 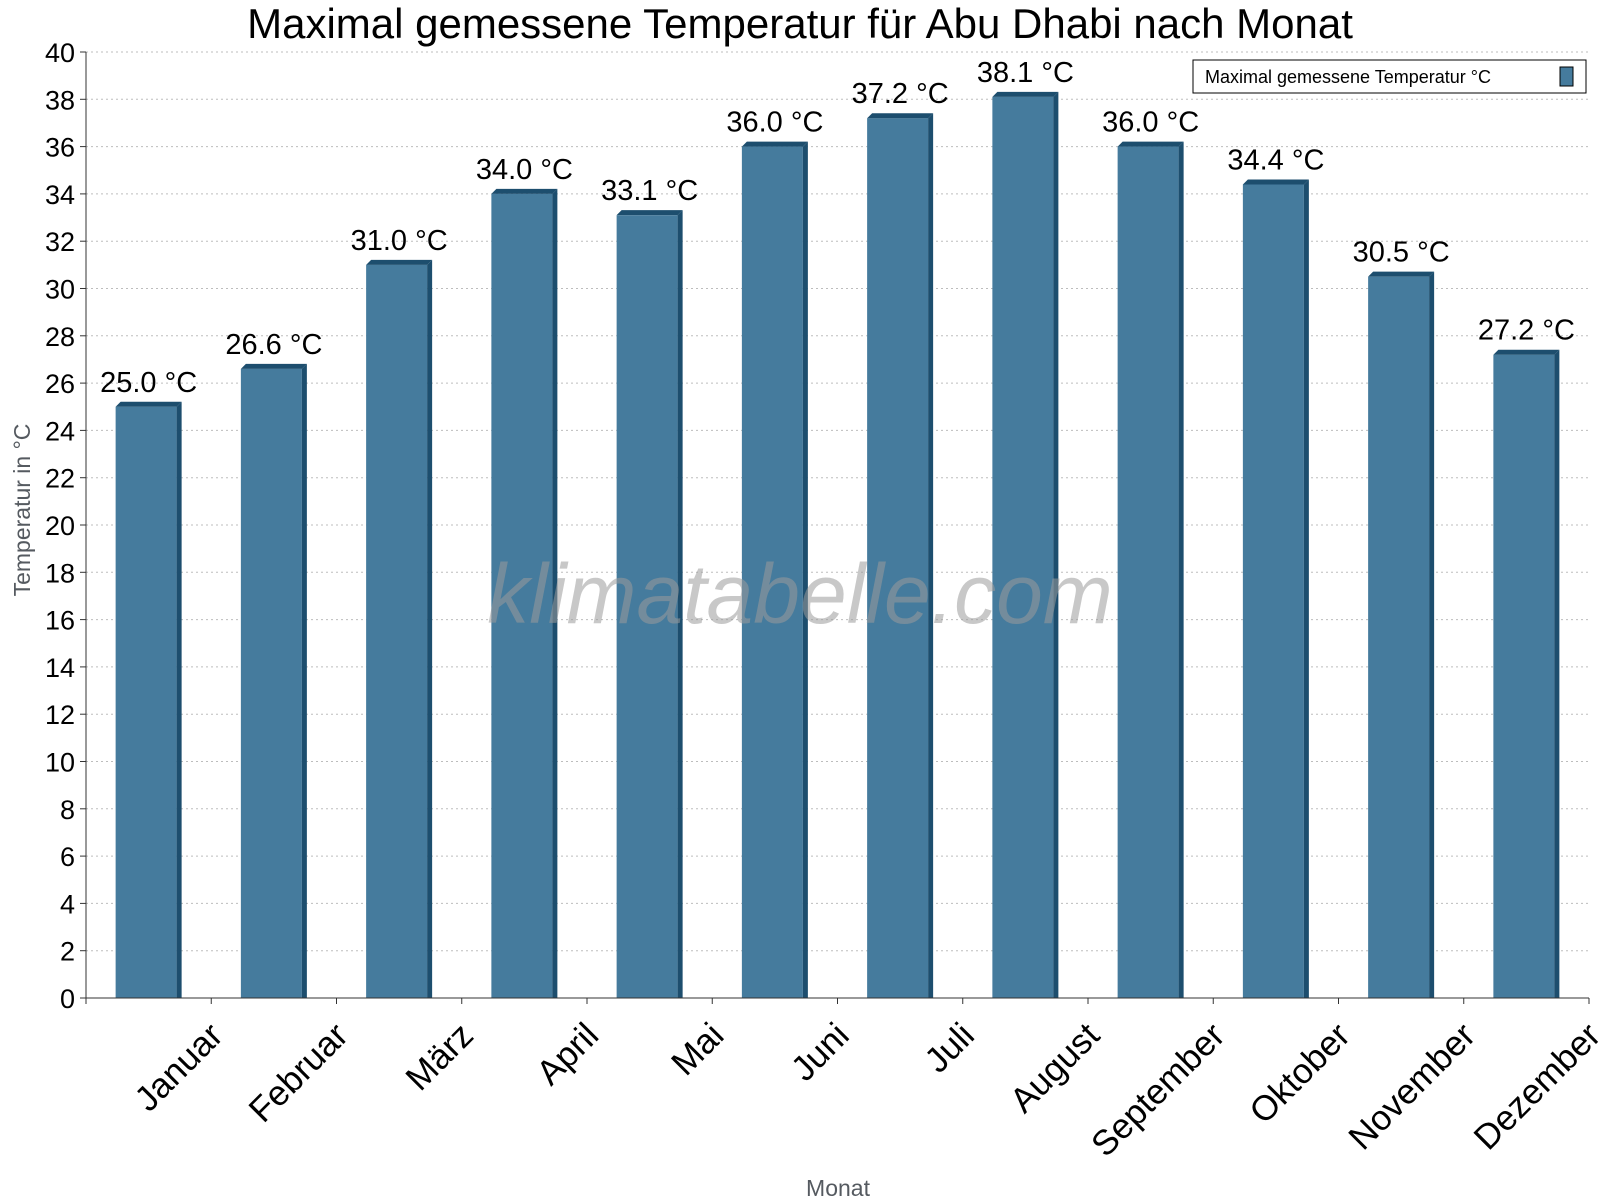 What do you see at coordinates (60, 384) in the screenshot?
I see `y-tick-label: 26` at bounding box center [60, 384].